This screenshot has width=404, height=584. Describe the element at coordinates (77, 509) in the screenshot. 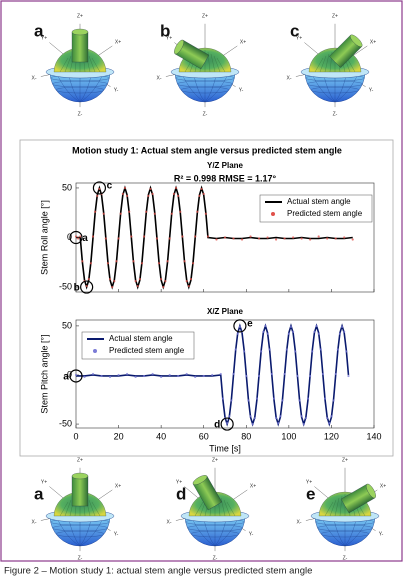

I see `illustration: Z+ Y+ X+ X- Y- Z-` at that location.